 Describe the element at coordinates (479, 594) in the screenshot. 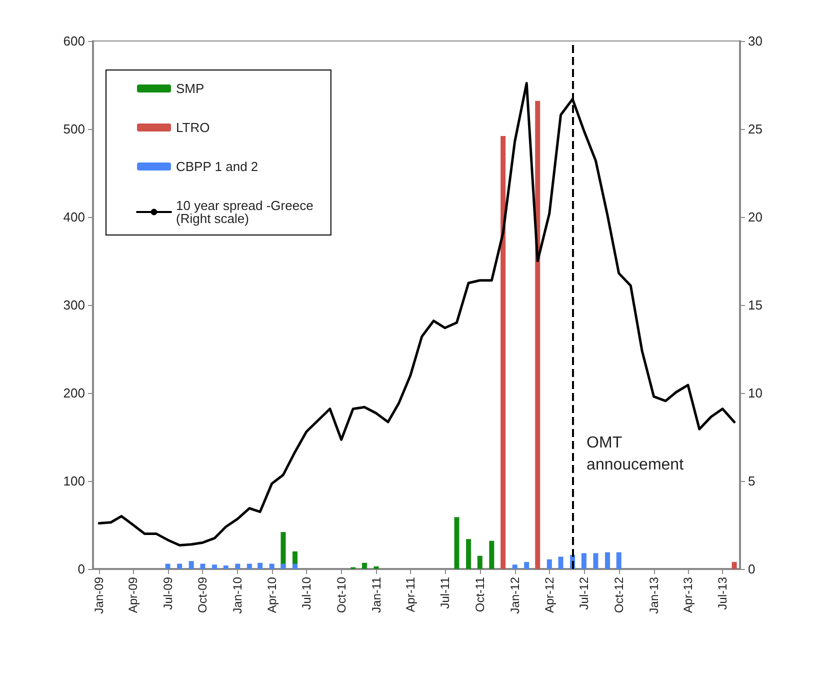

I see `x-tick-label: Oct-11` at that location.